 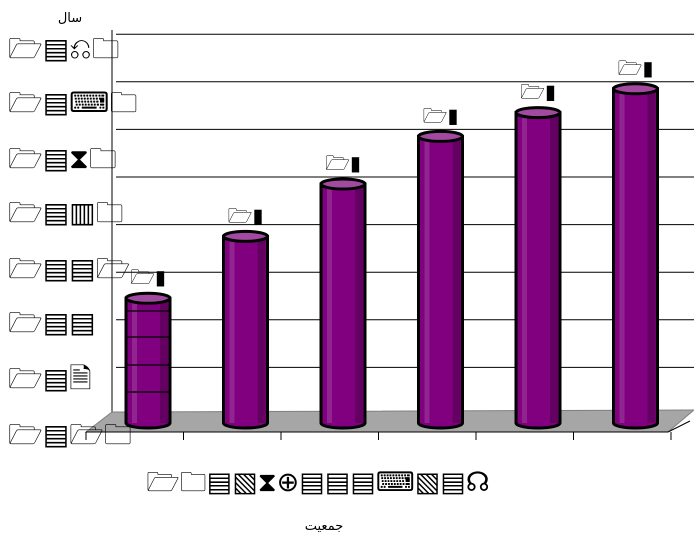 What do you see at coordinates (388, 430) in the screenshot?
I see `x-axis-ticks` at bounding box center [388, 430].